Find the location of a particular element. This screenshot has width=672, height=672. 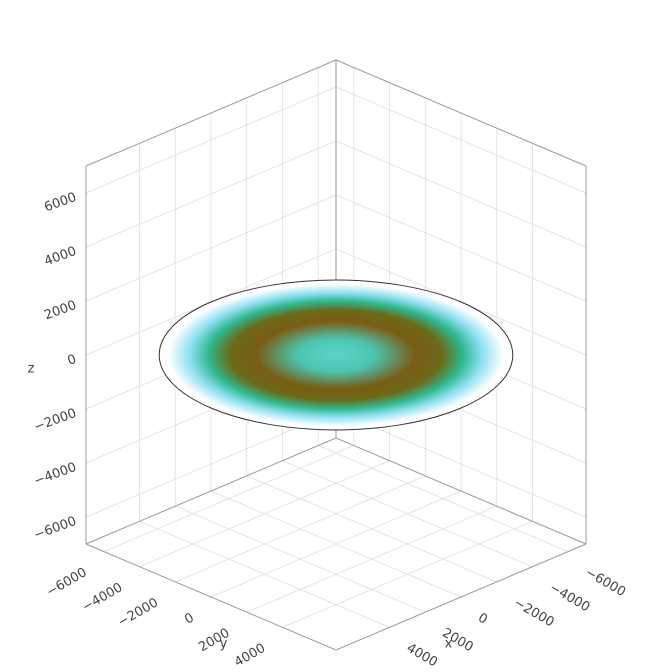

z-tick-label: −4000 is located at coordinates (55, 474).